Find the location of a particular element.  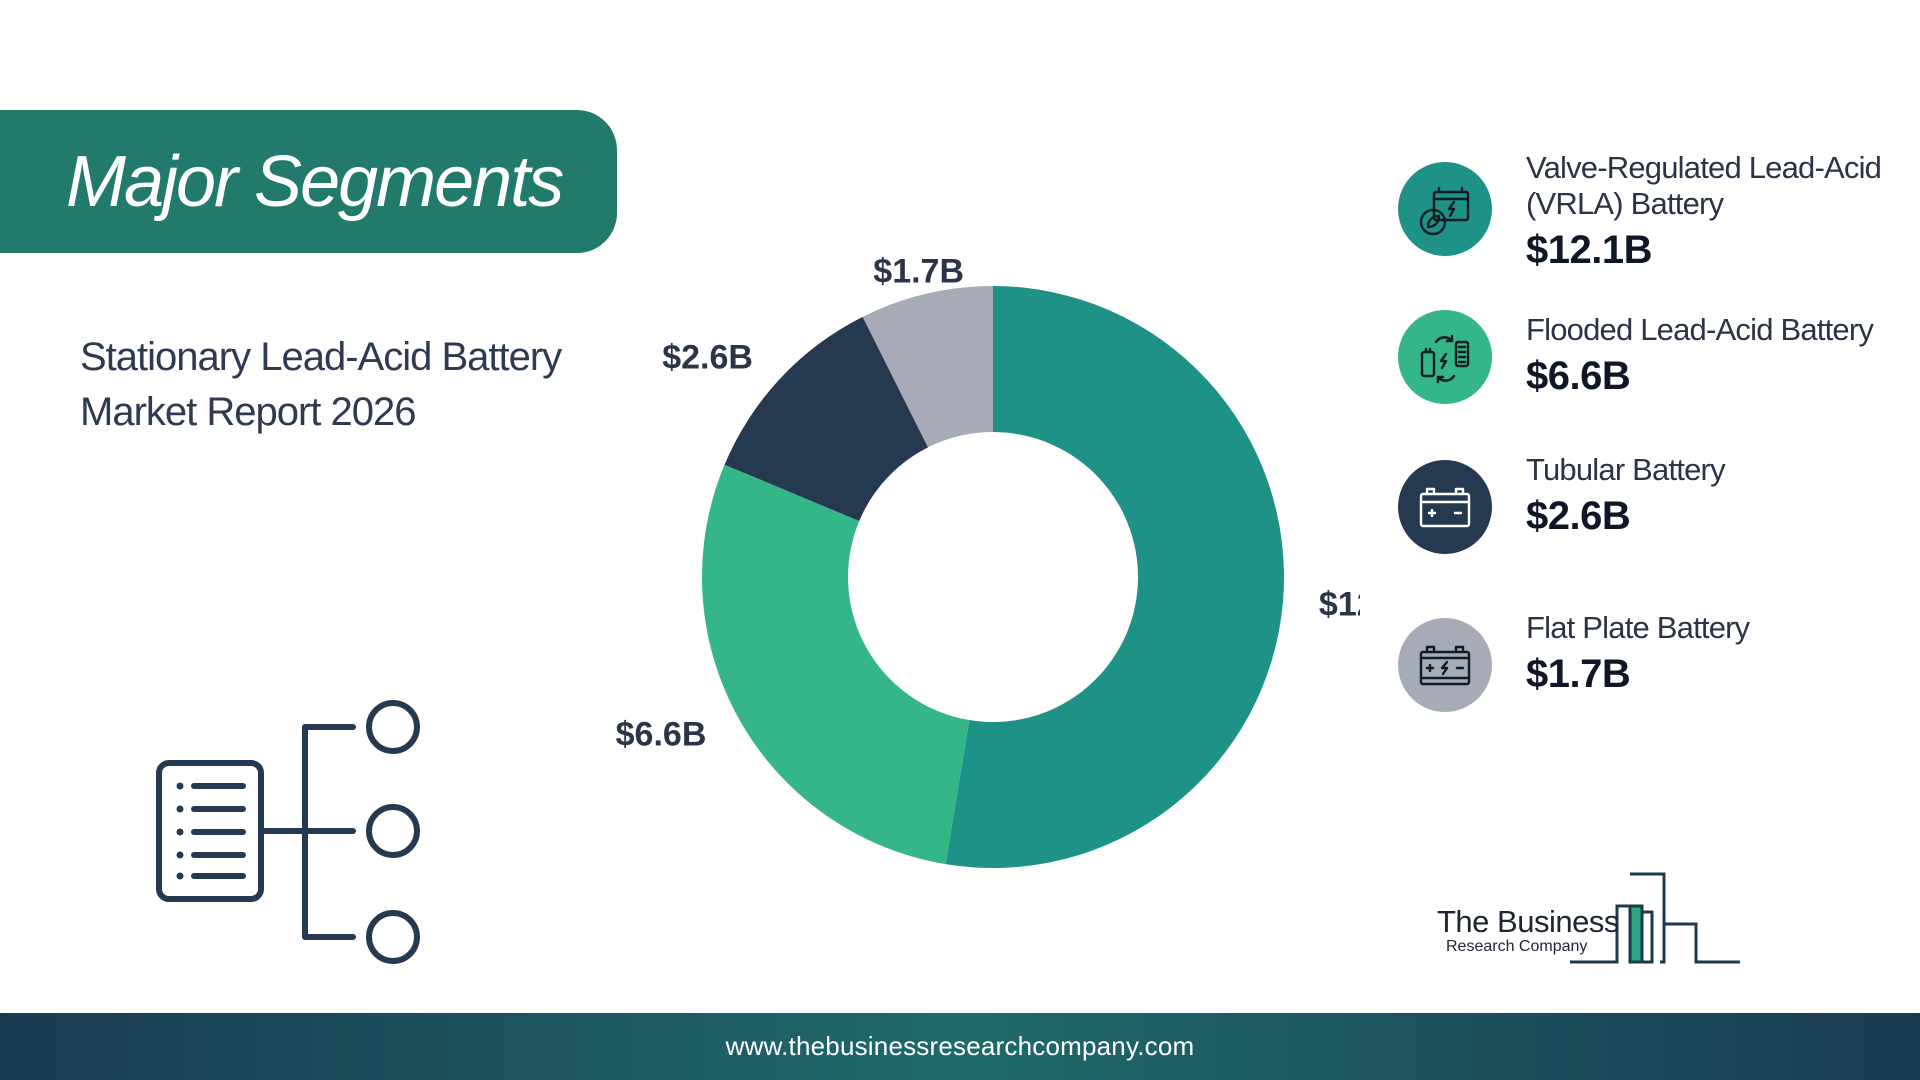

battery-charge-icon is located at coordinates (1445, 665).